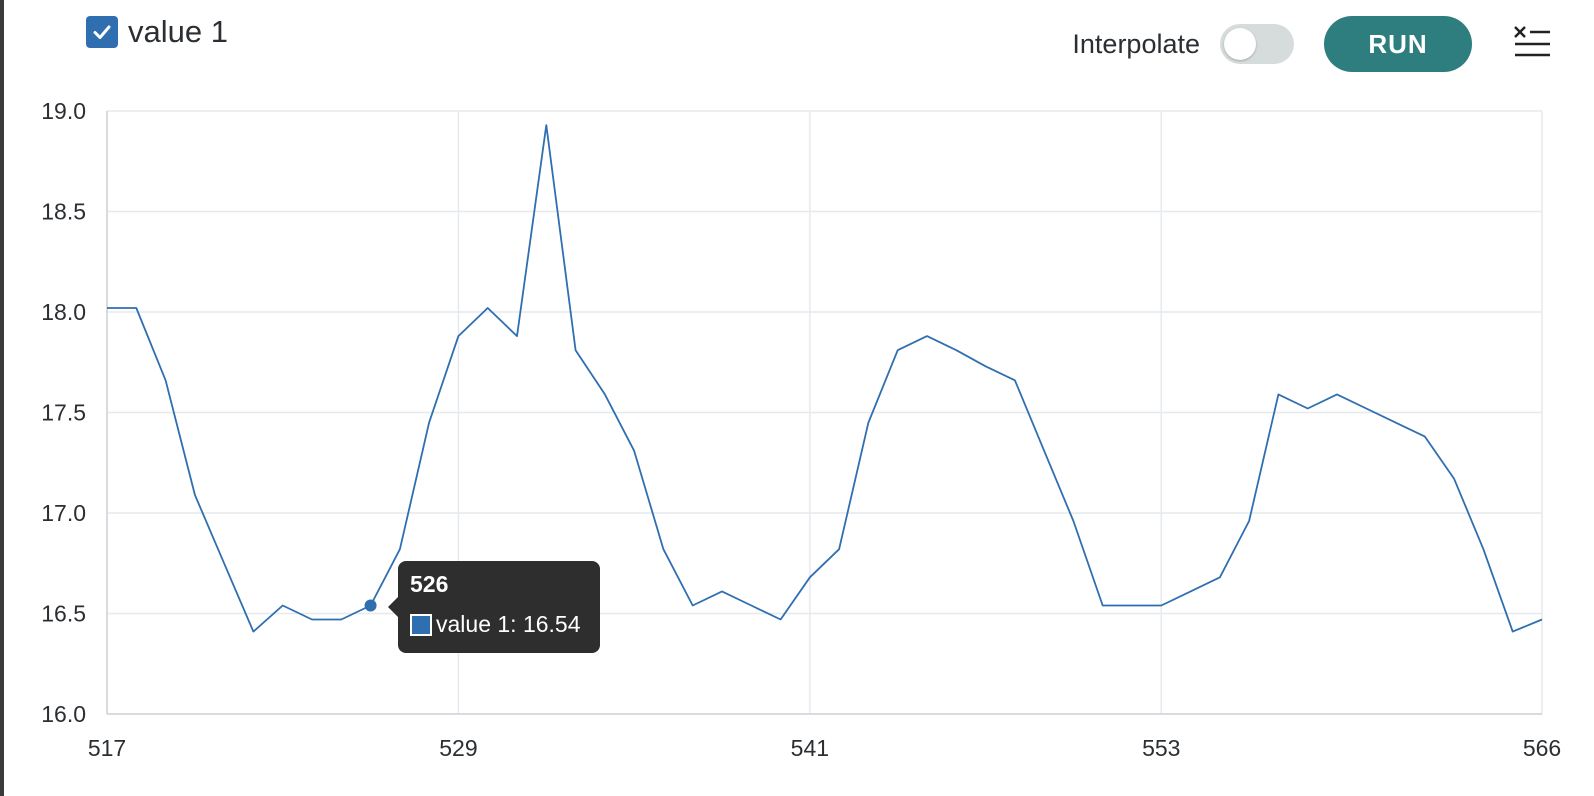  What do you see at coordinates (107, 748) in the screenshot?
I see `x-tick-label: 517` at bounding box center [107, 748].